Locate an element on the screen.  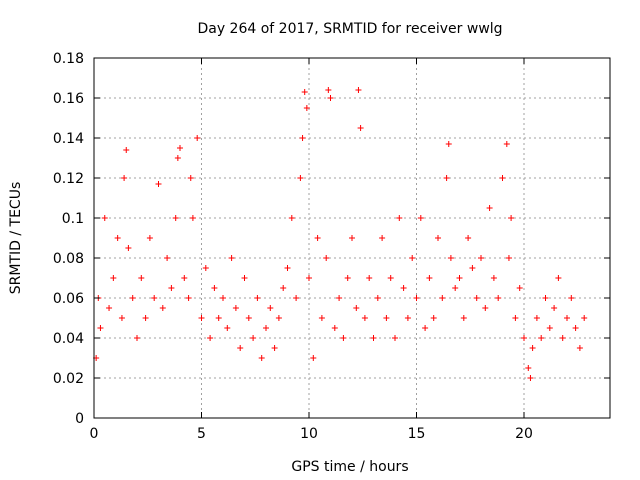
x-tick-label: 0 is located at coordinates (94, 434).